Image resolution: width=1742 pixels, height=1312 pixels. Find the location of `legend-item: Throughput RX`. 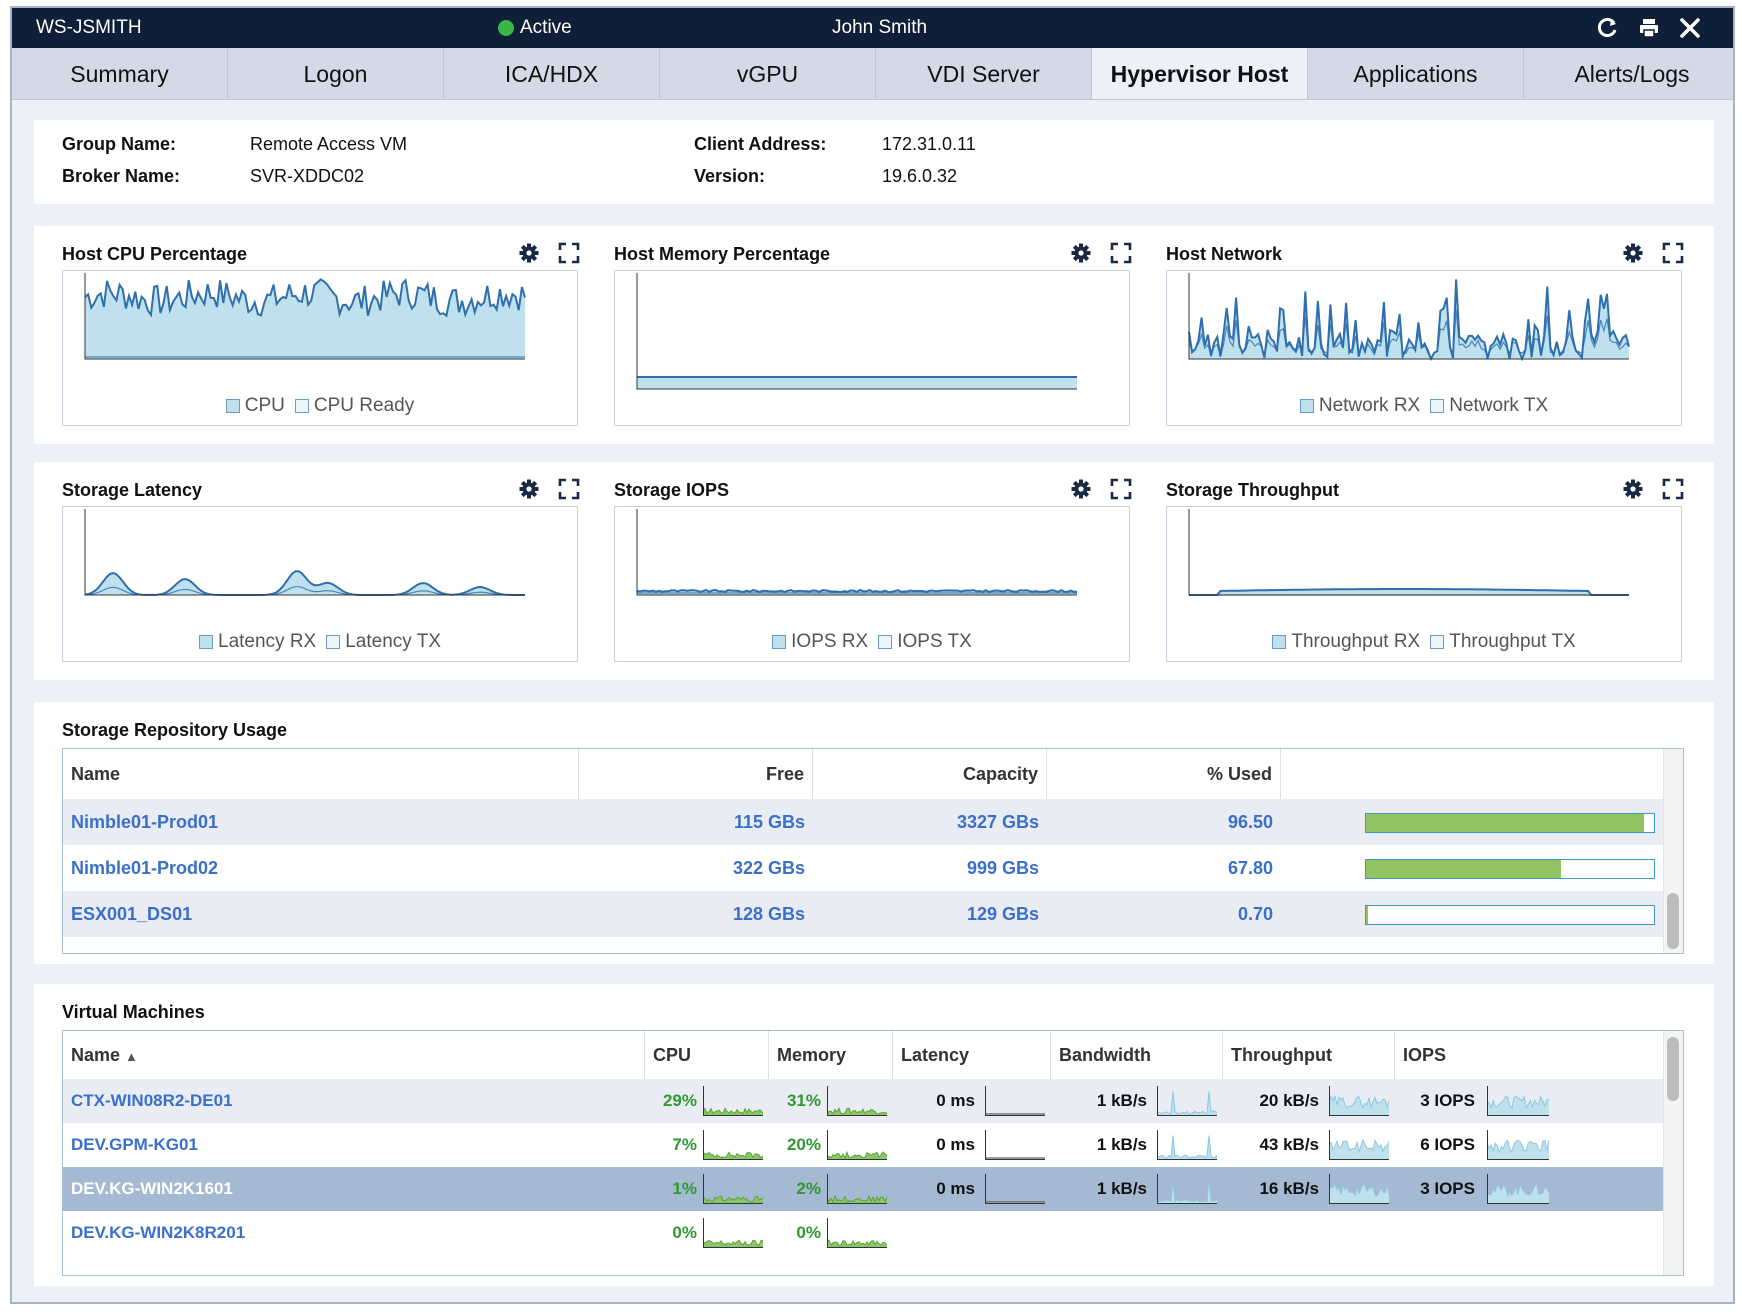

legend-item: Throughput RX is located at coordinates (1346, 642).